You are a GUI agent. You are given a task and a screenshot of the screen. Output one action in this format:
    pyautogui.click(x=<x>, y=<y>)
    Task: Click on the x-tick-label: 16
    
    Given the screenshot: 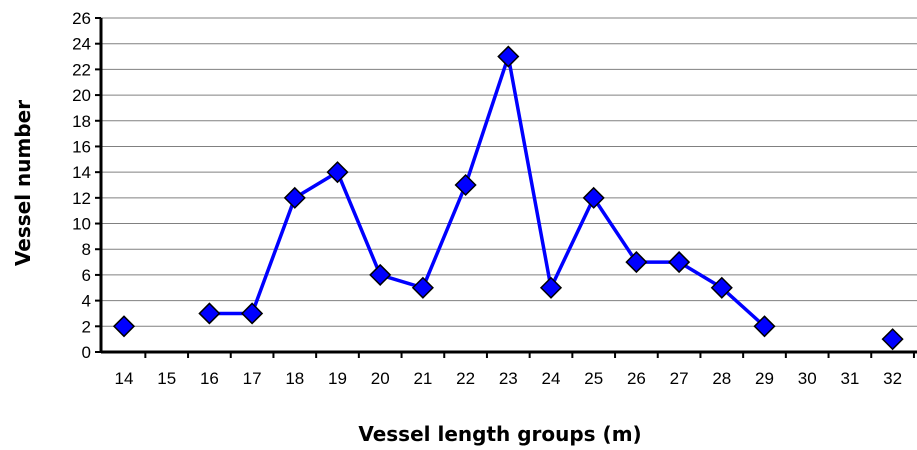 What is the action you would take?
    pyautogui.click(x=209, y=378)
    